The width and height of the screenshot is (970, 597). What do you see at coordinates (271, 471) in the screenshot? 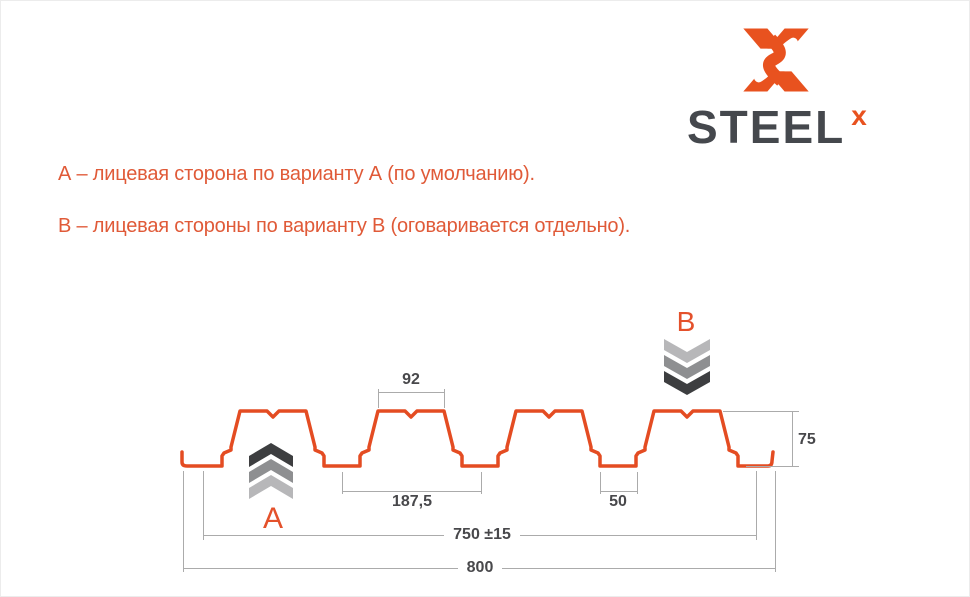
I see `variant-a-chevrons-icon` at bounding box center [271, 471].